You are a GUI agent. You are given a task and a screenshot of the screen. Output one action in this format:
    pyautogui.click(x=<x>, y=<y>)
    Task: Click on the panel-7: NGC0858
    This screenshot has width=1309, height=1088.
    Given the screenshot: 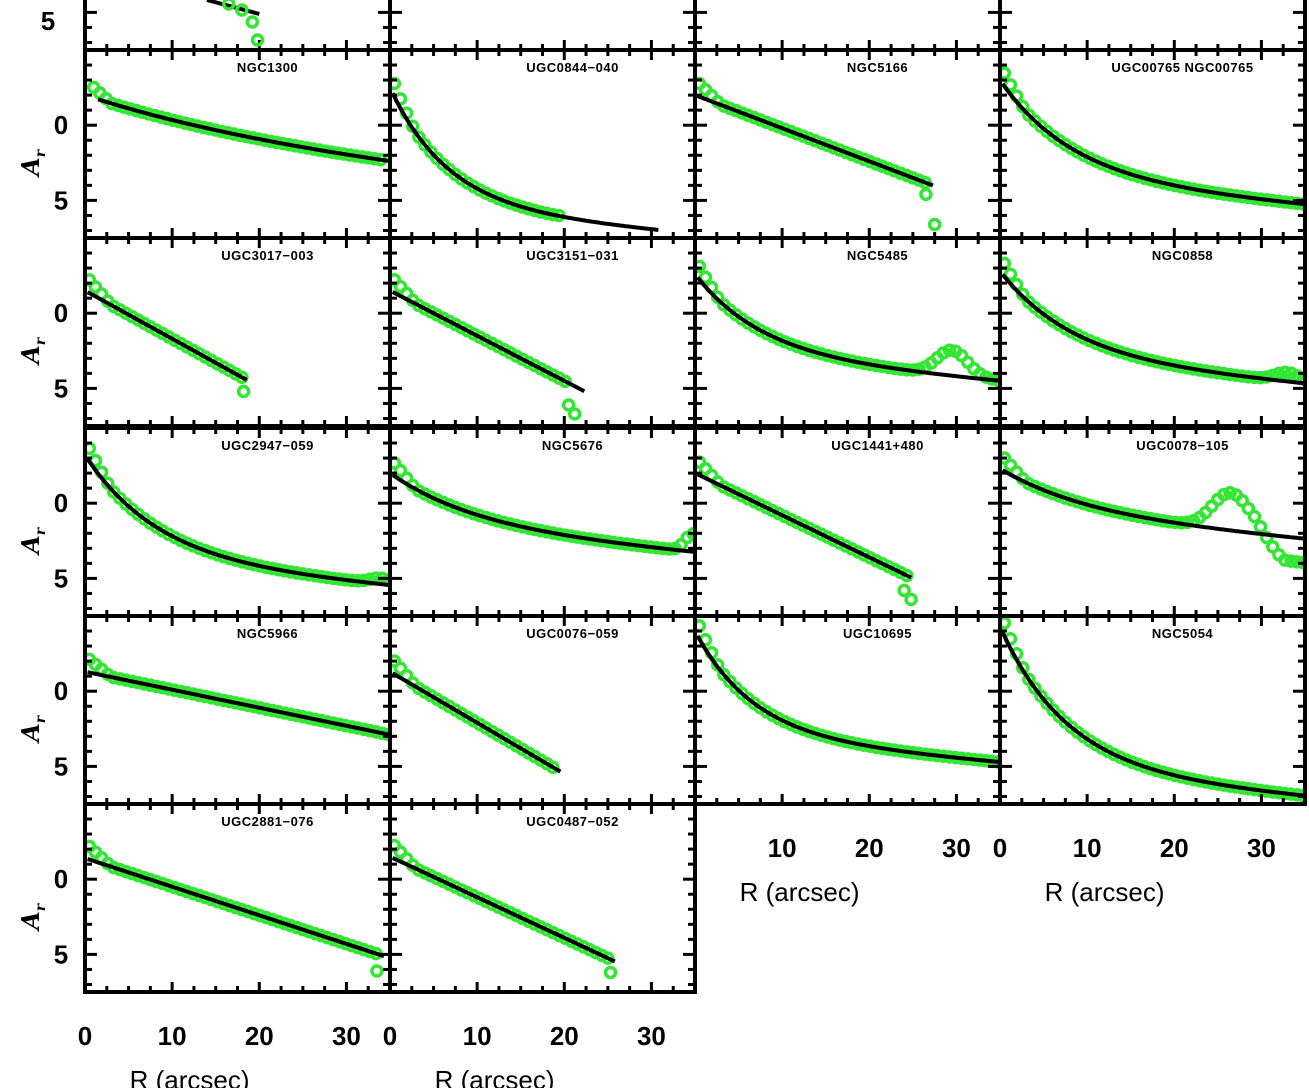 What is the action you would take?
    pyautogui.click(x=1152, y=332)
    